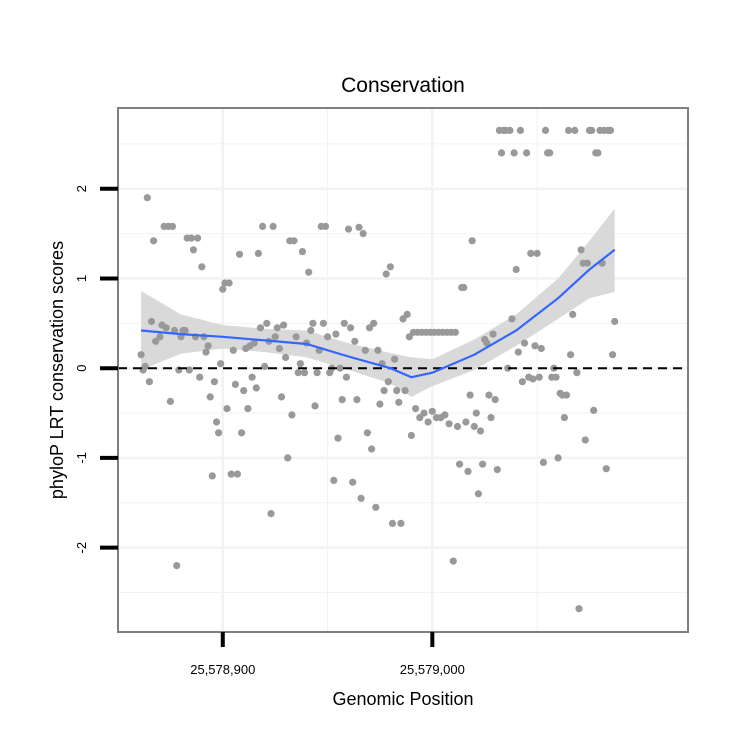 The image size is (750, 750). I want to click on y-tick-label: 1, so click(81, 278).